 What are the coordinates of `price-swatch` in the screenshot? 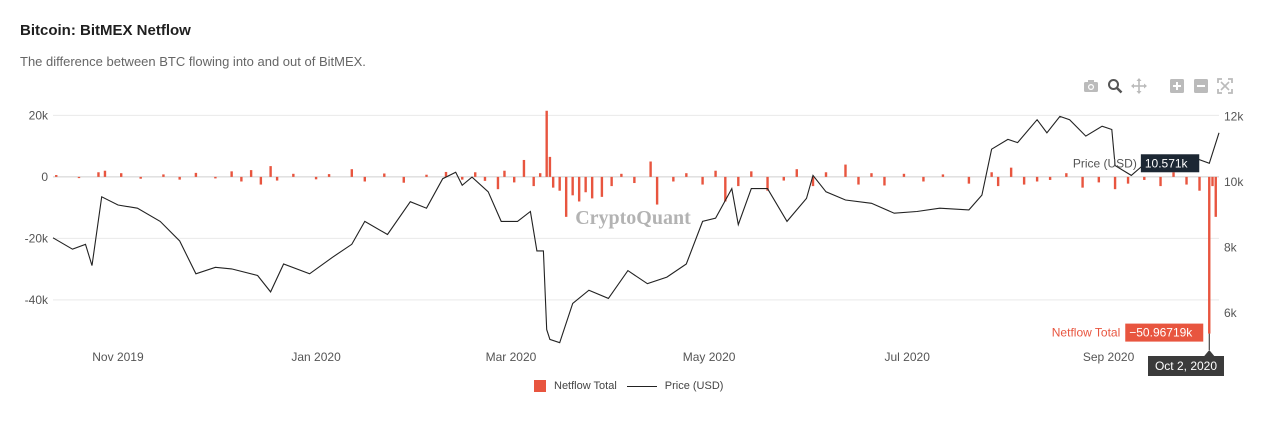 It's located at (641, 386).